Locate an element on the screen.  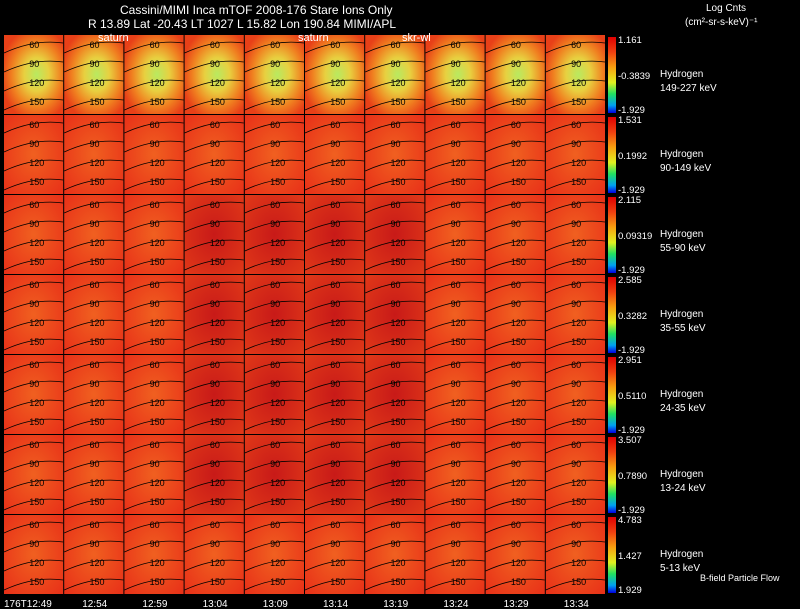
colorbar is located at coordinates (612, 475).